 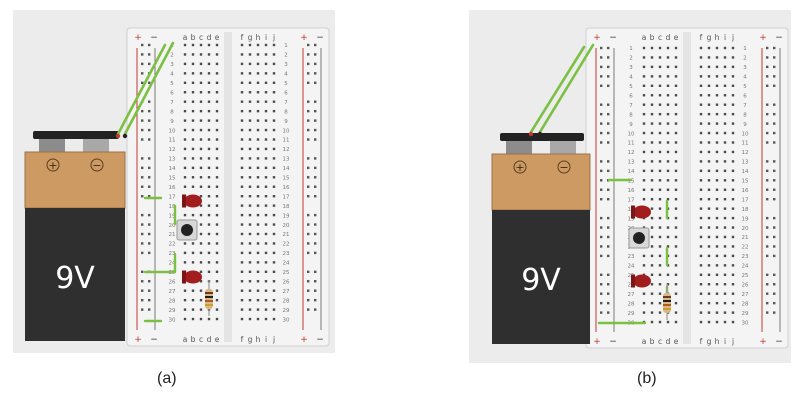 What do you see at coordinates (745, 68) in the screenshot?
I see `fig-b-row-number-right-3: 3` at bounding box center [745, 68].